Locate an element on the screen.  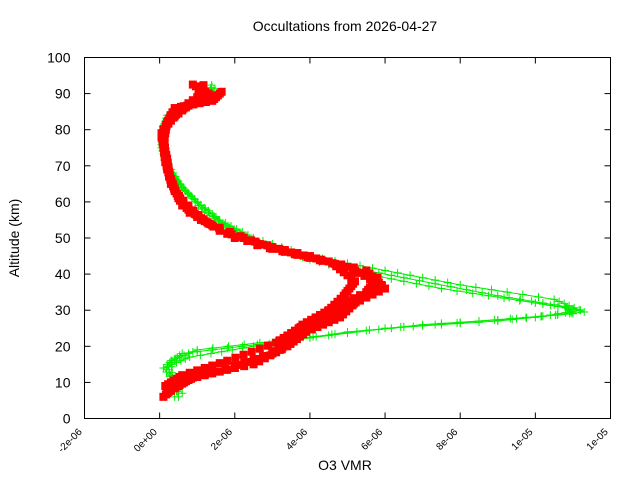
x-tick-label: 8e-06 is located at coordinates (447, 440).